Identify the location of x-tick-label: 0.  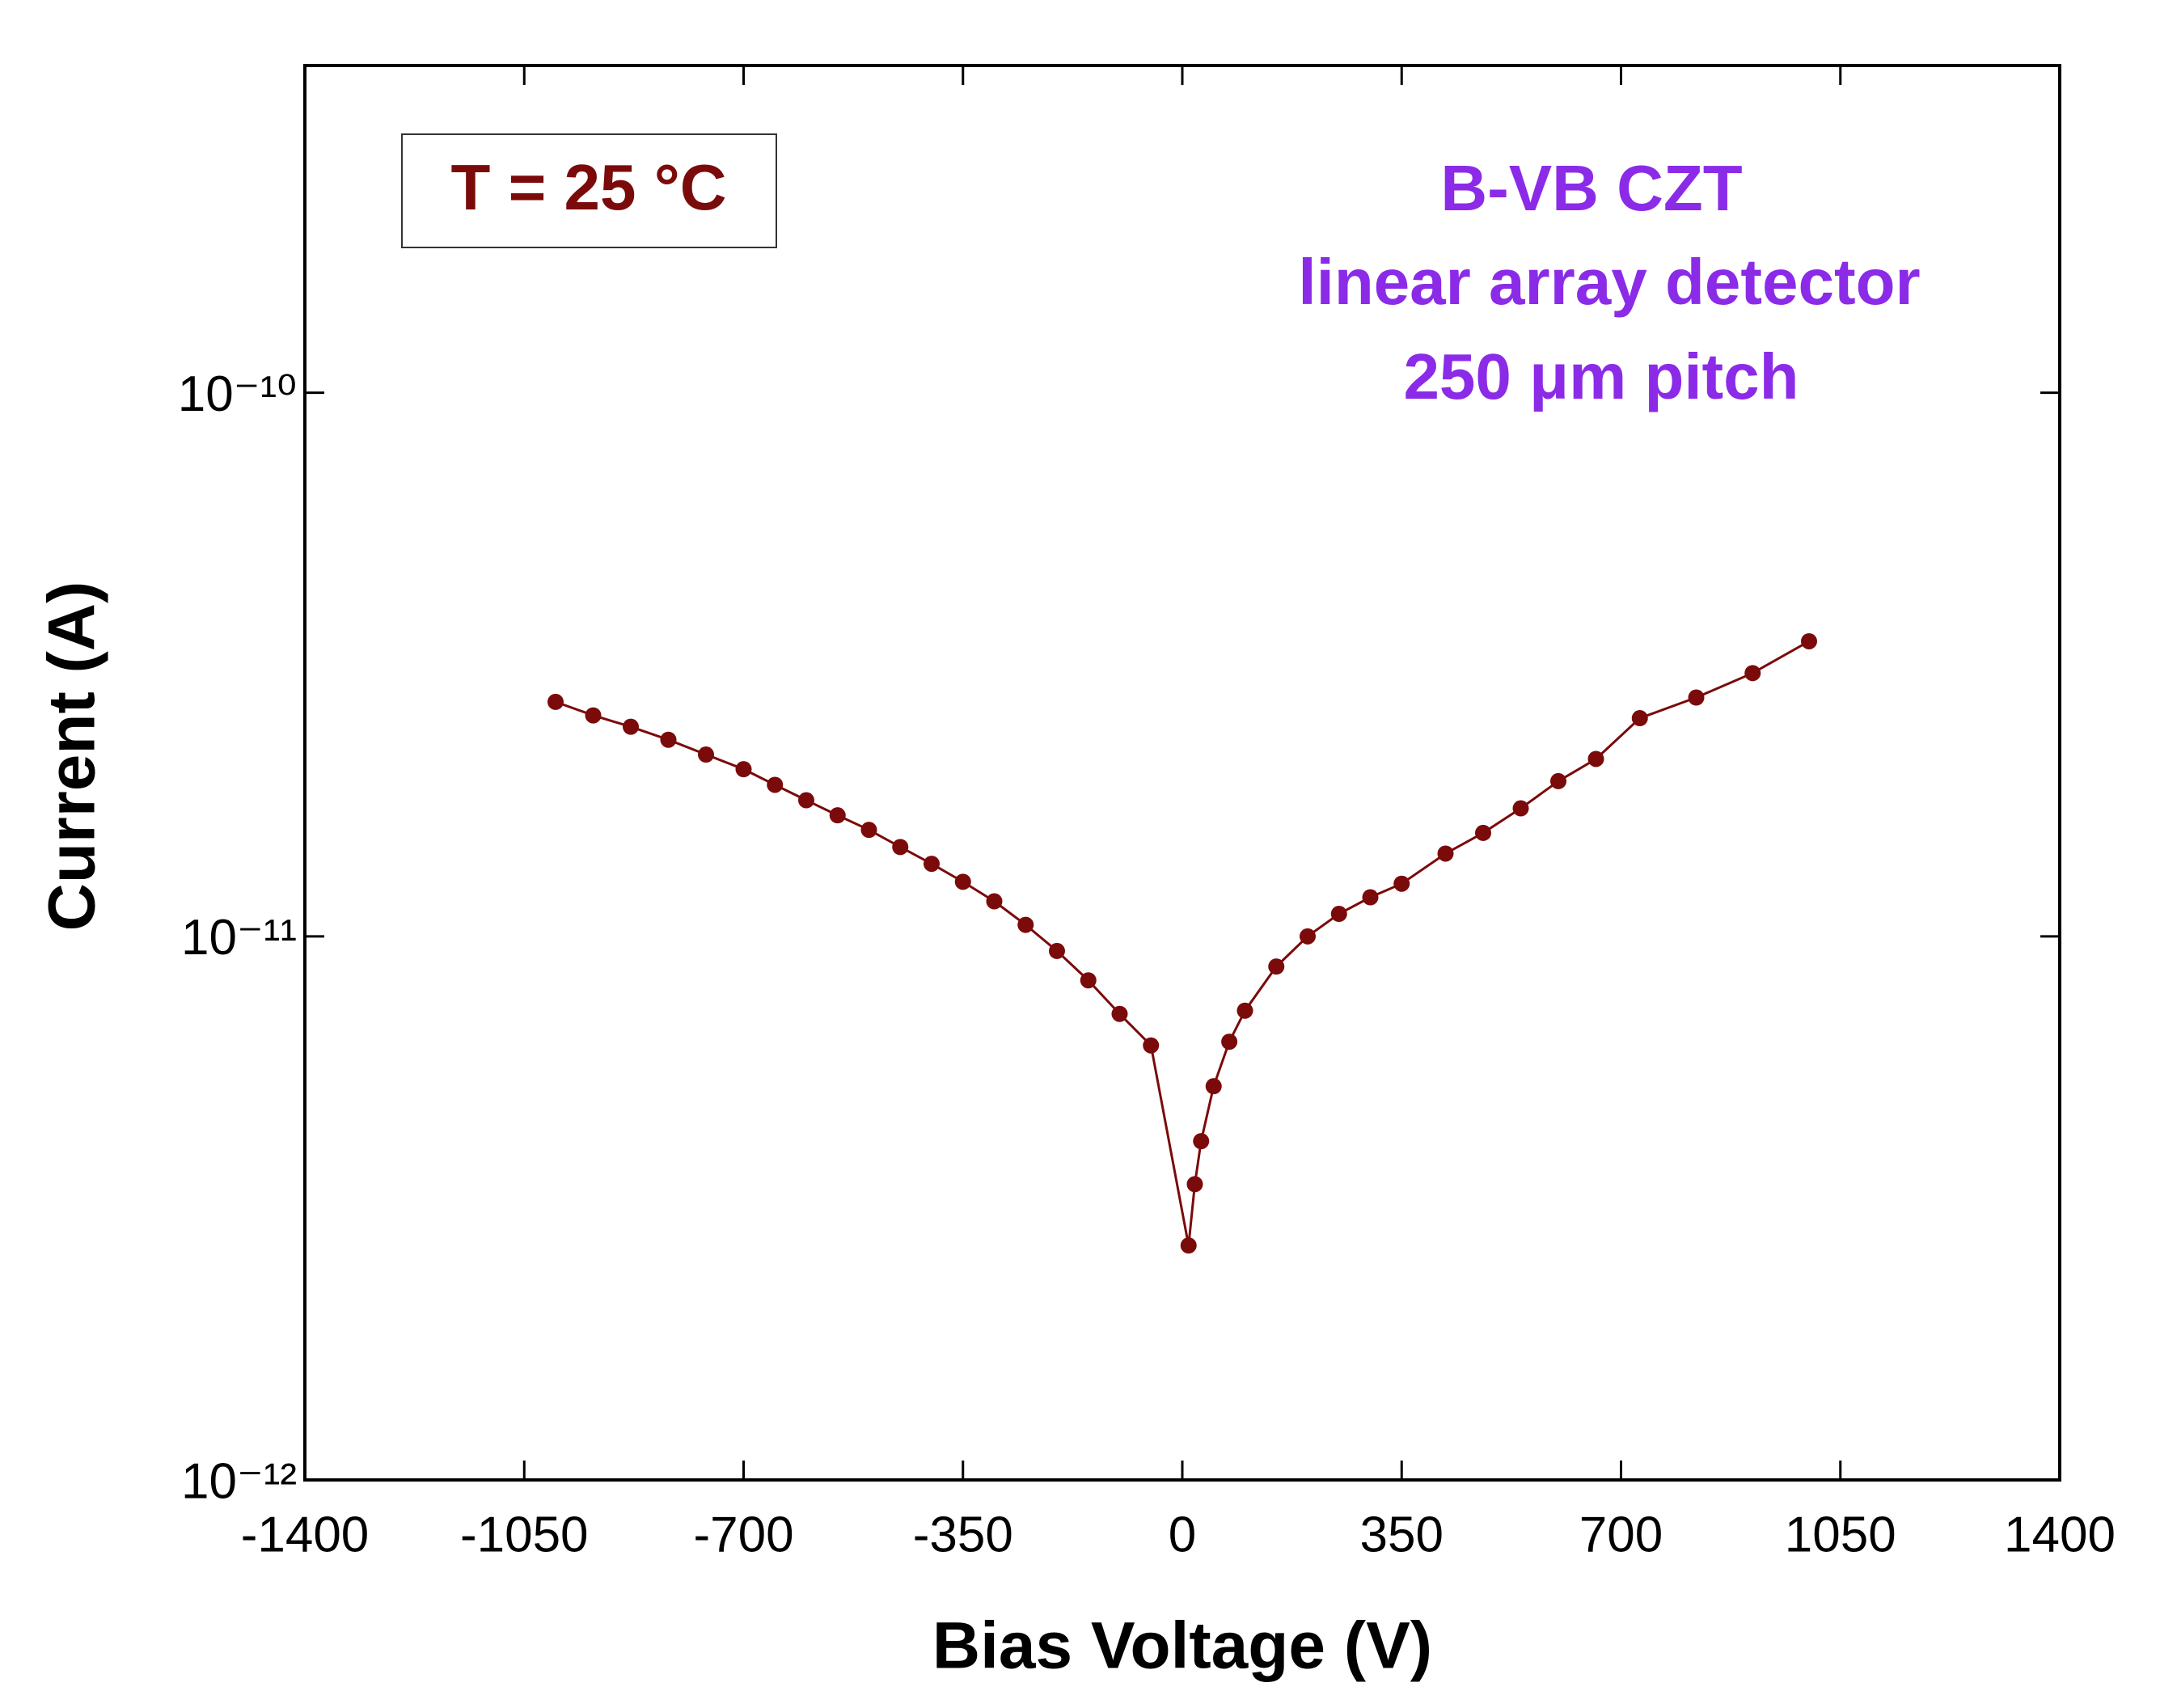
(1182, 1534).